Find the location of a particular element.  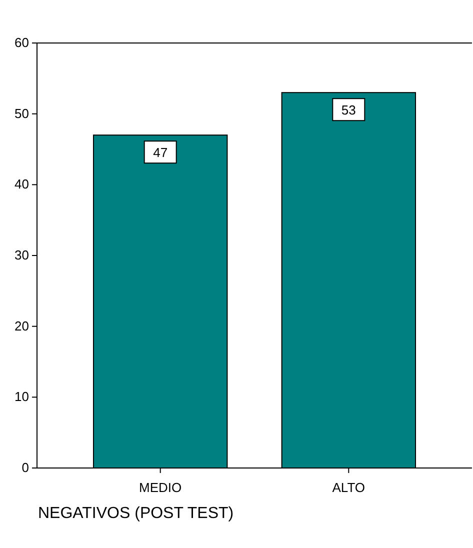

data-label: 47 is located at coordinates (160, 152).